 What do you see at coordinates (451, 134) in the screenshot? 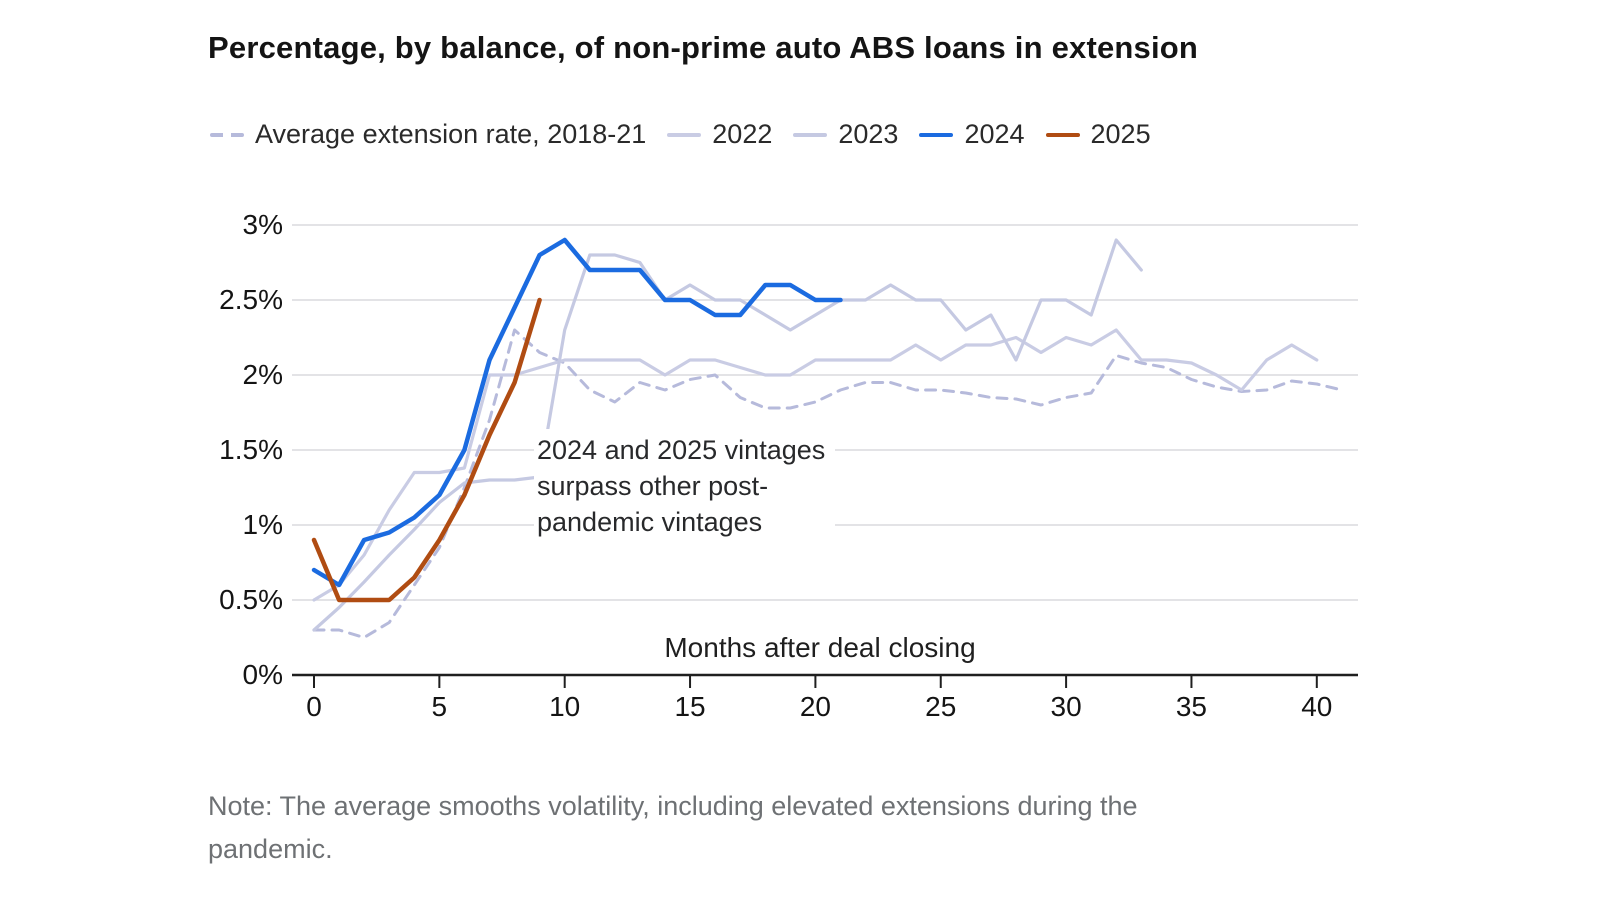
I see `legend-label: Average extension rate, 2018-21` at bounding box center [451, 134].